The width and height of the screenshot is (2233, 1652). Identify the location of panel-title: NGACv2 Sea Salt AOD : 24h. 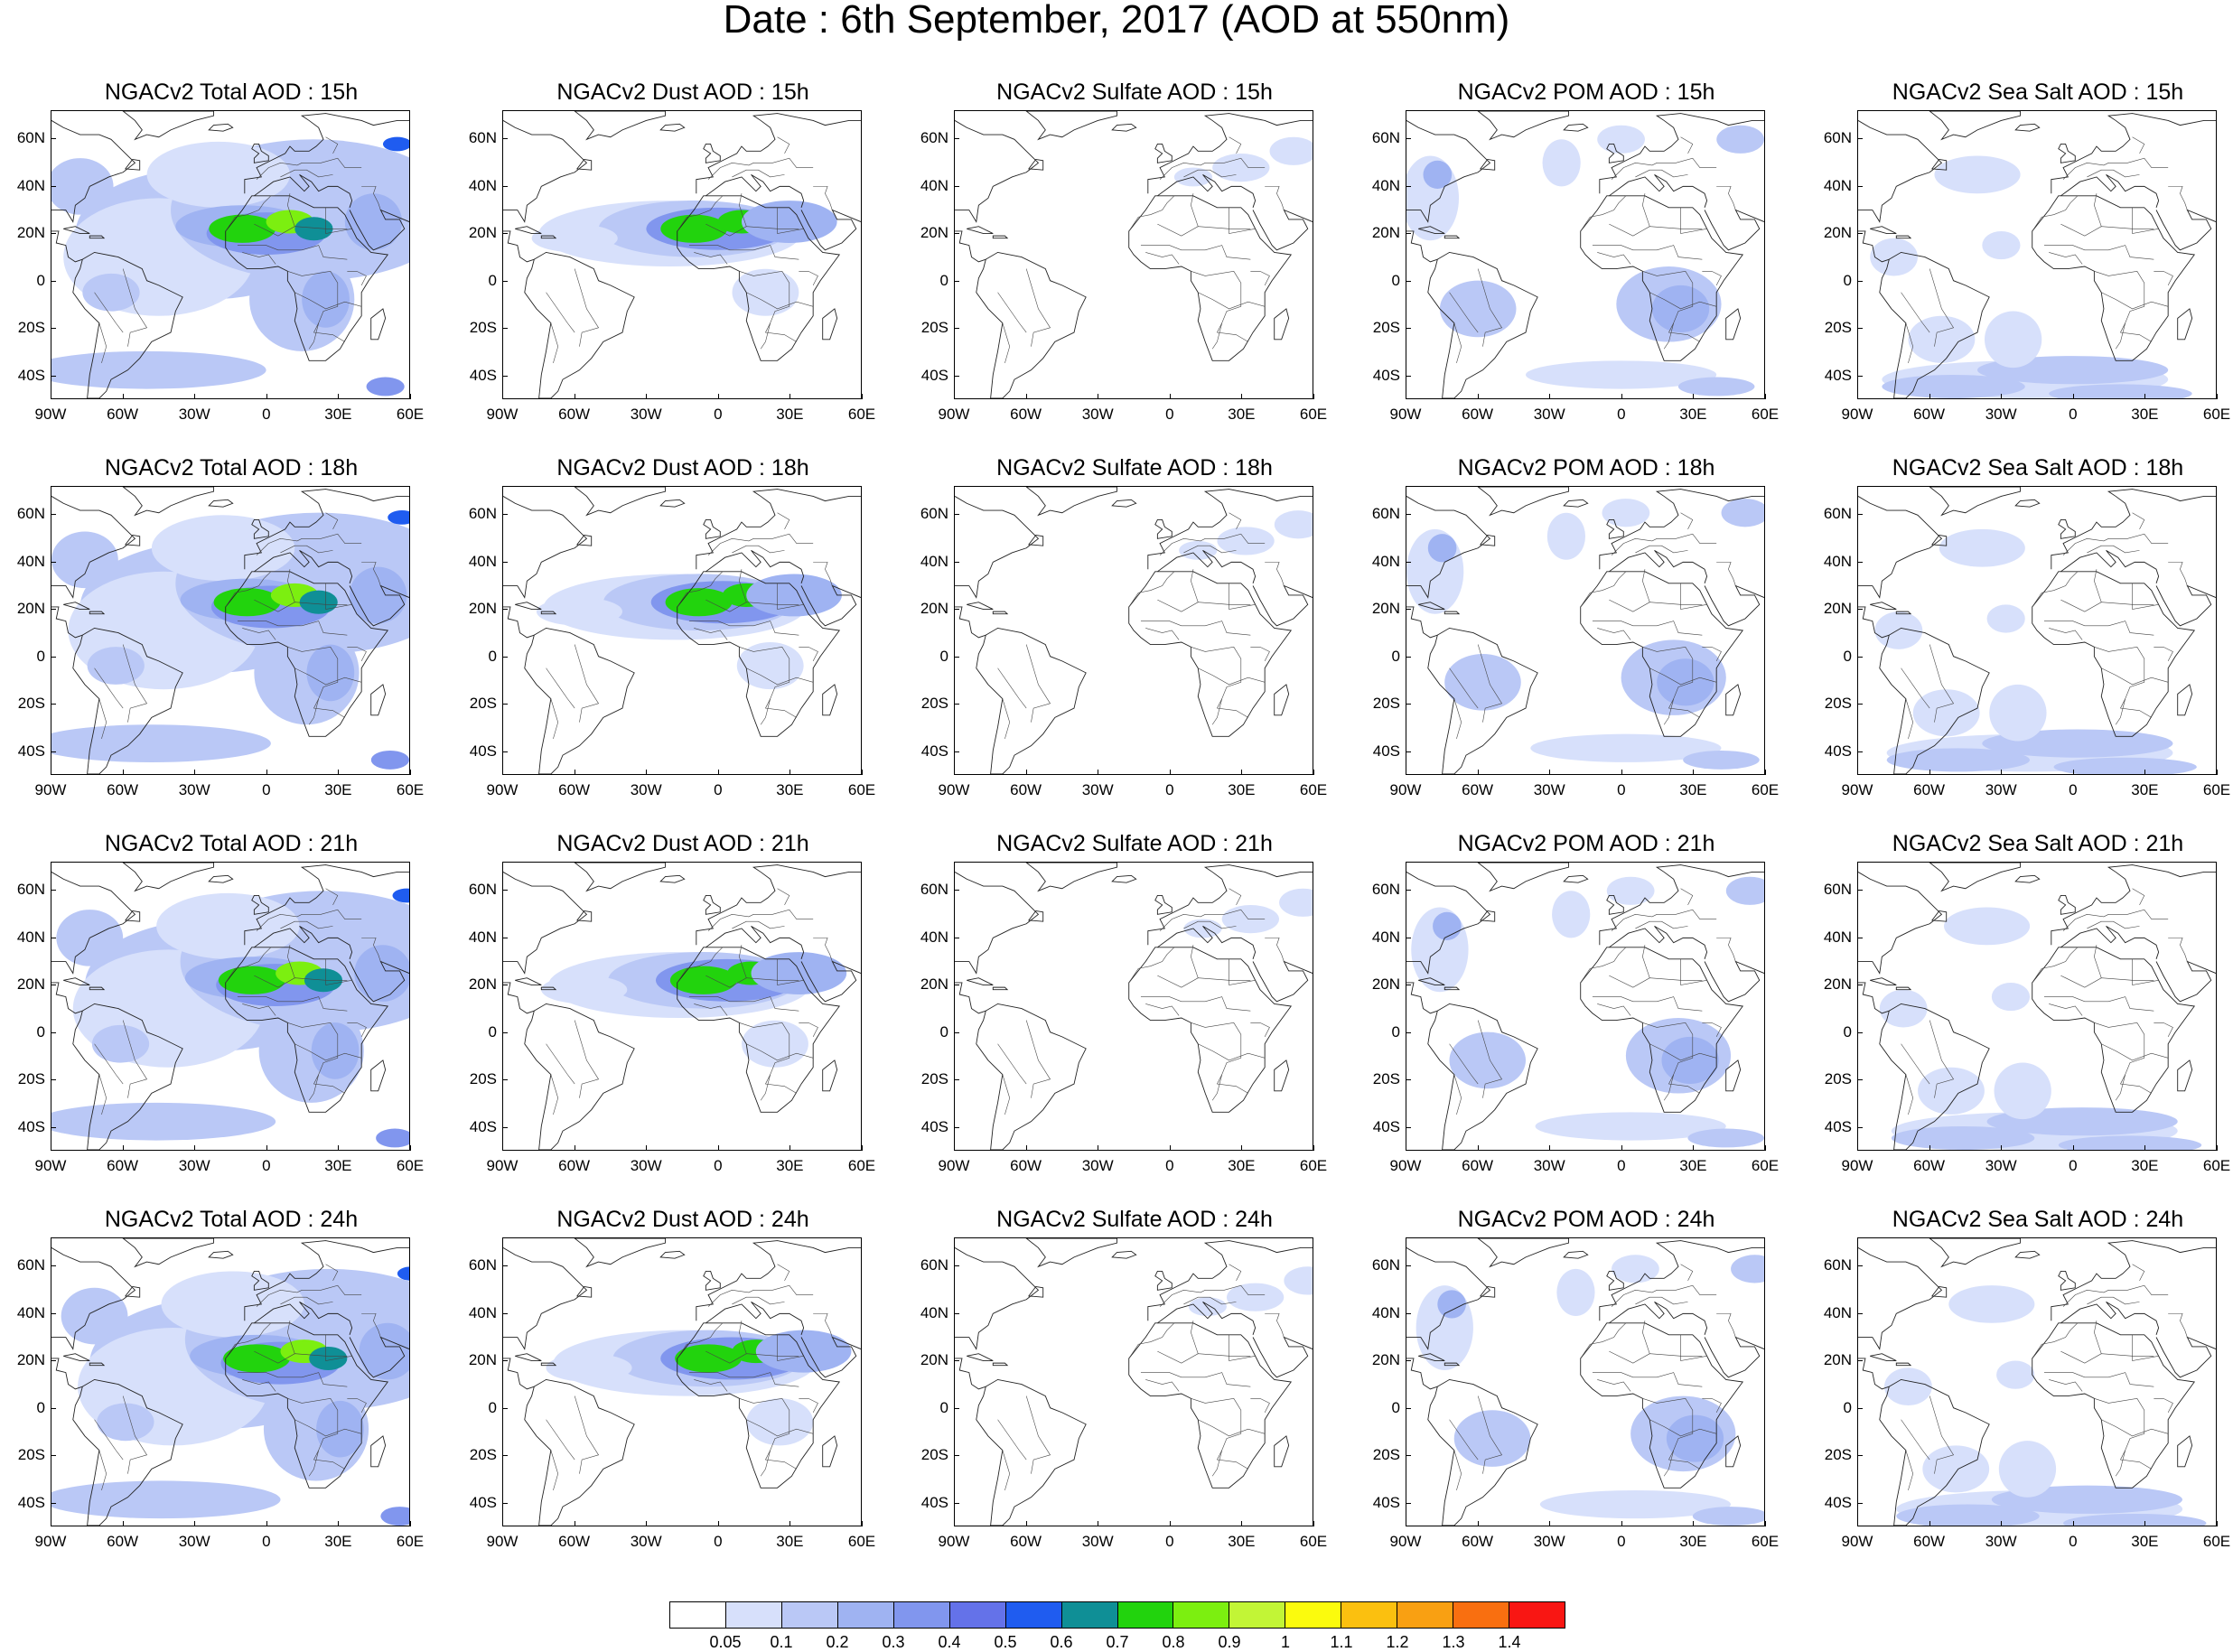
(2038, 1219).